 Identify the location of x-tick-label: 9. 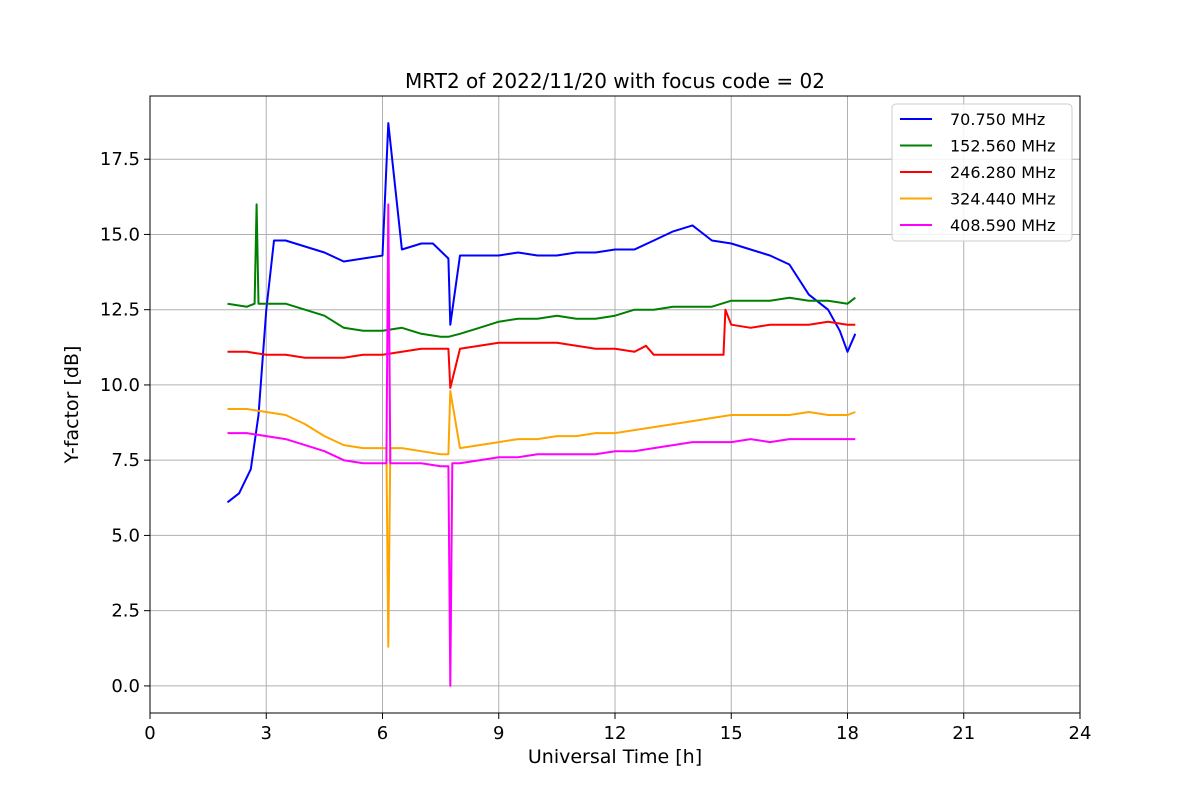
(498, 733).